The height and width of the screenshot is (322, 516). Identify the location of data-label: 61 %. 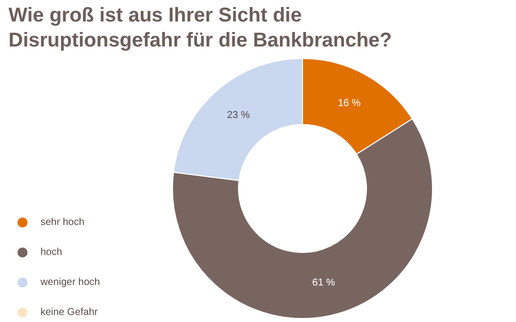
(324, 283).